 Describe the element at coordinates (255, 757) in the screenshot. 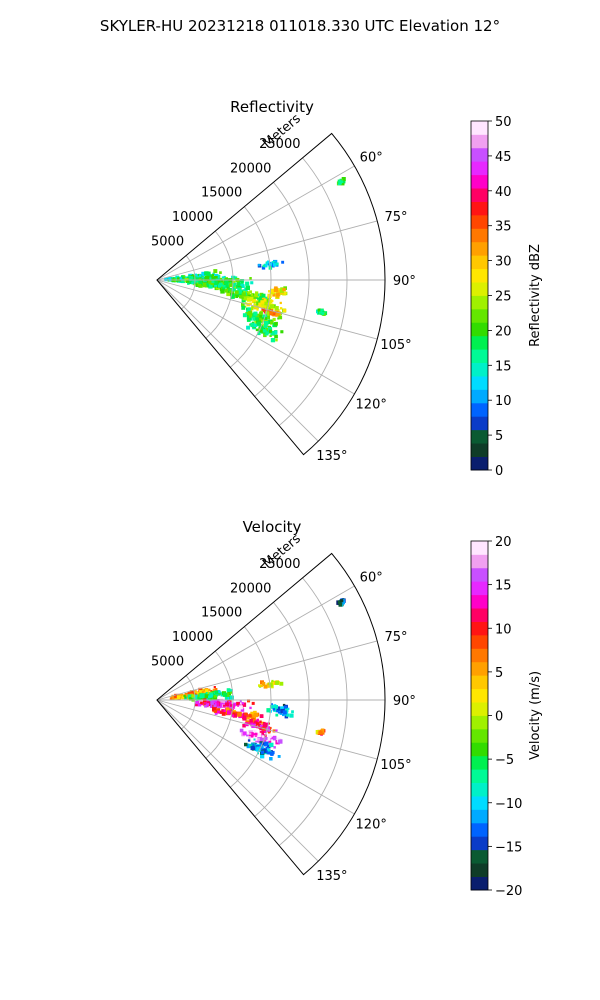

I see `azimuth-gridline` at that location.